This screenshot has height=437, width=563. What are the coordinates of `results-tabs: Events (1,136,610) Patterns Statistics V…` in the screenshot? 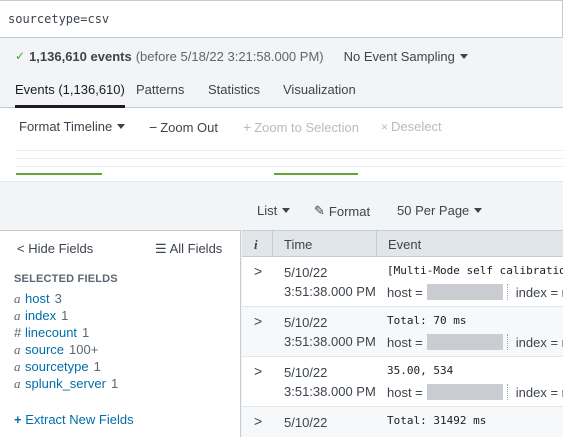 It's located at (281, 91).